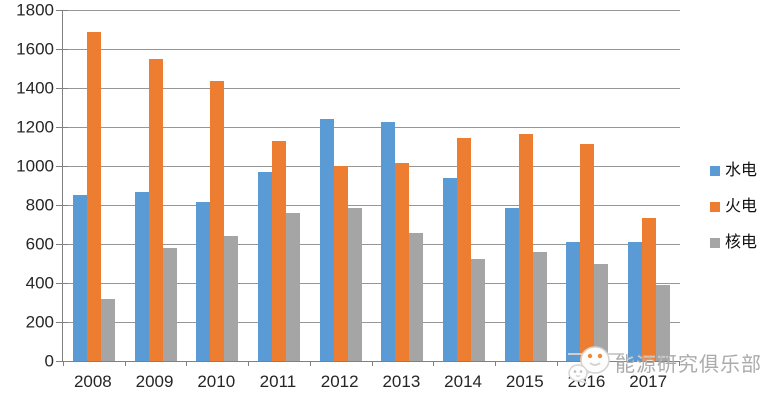  What do you see at coordinates (589, 365) in the screenshot?
I see `wechat-bubbles-icon` at bounding box center [589, 365].